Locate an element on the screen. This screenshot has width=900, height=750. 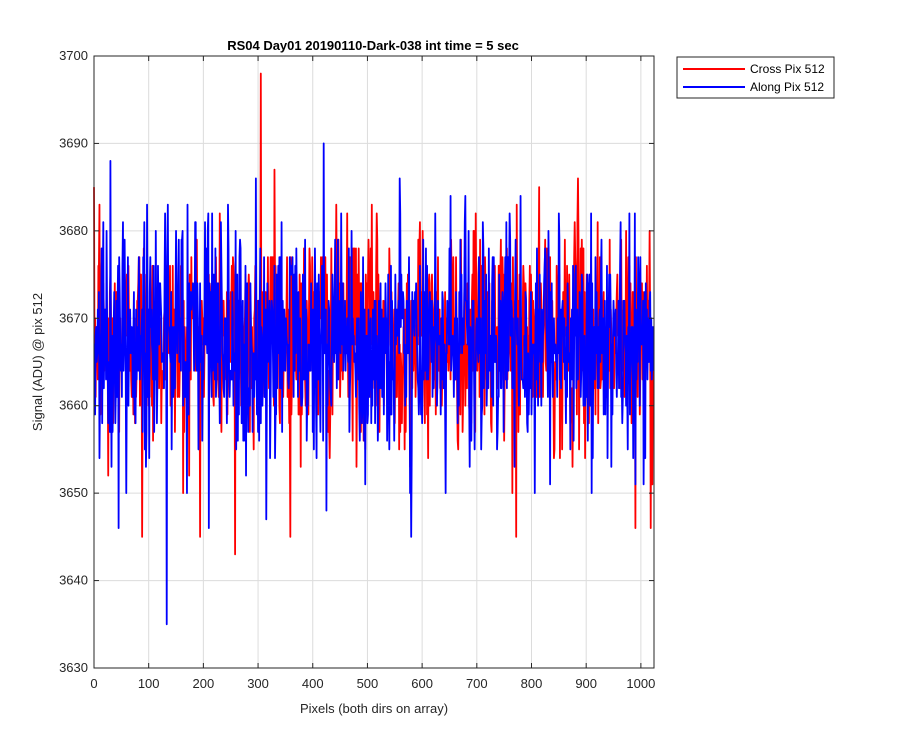
legend-box is located at coordinates (755, 77).